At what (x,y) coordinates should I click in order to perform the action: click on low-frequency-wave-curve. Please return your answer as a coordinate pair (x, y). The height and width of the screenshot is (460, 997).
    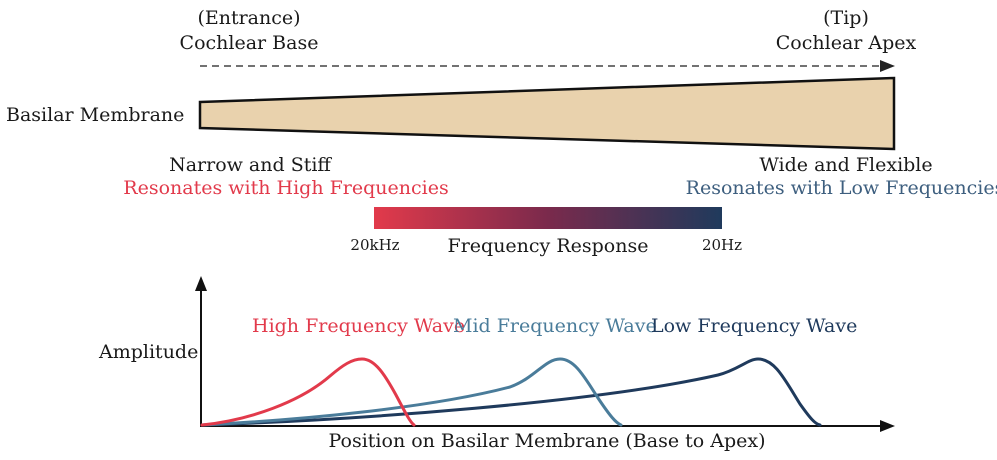
    Looking at the image, I should click on (511, 392).